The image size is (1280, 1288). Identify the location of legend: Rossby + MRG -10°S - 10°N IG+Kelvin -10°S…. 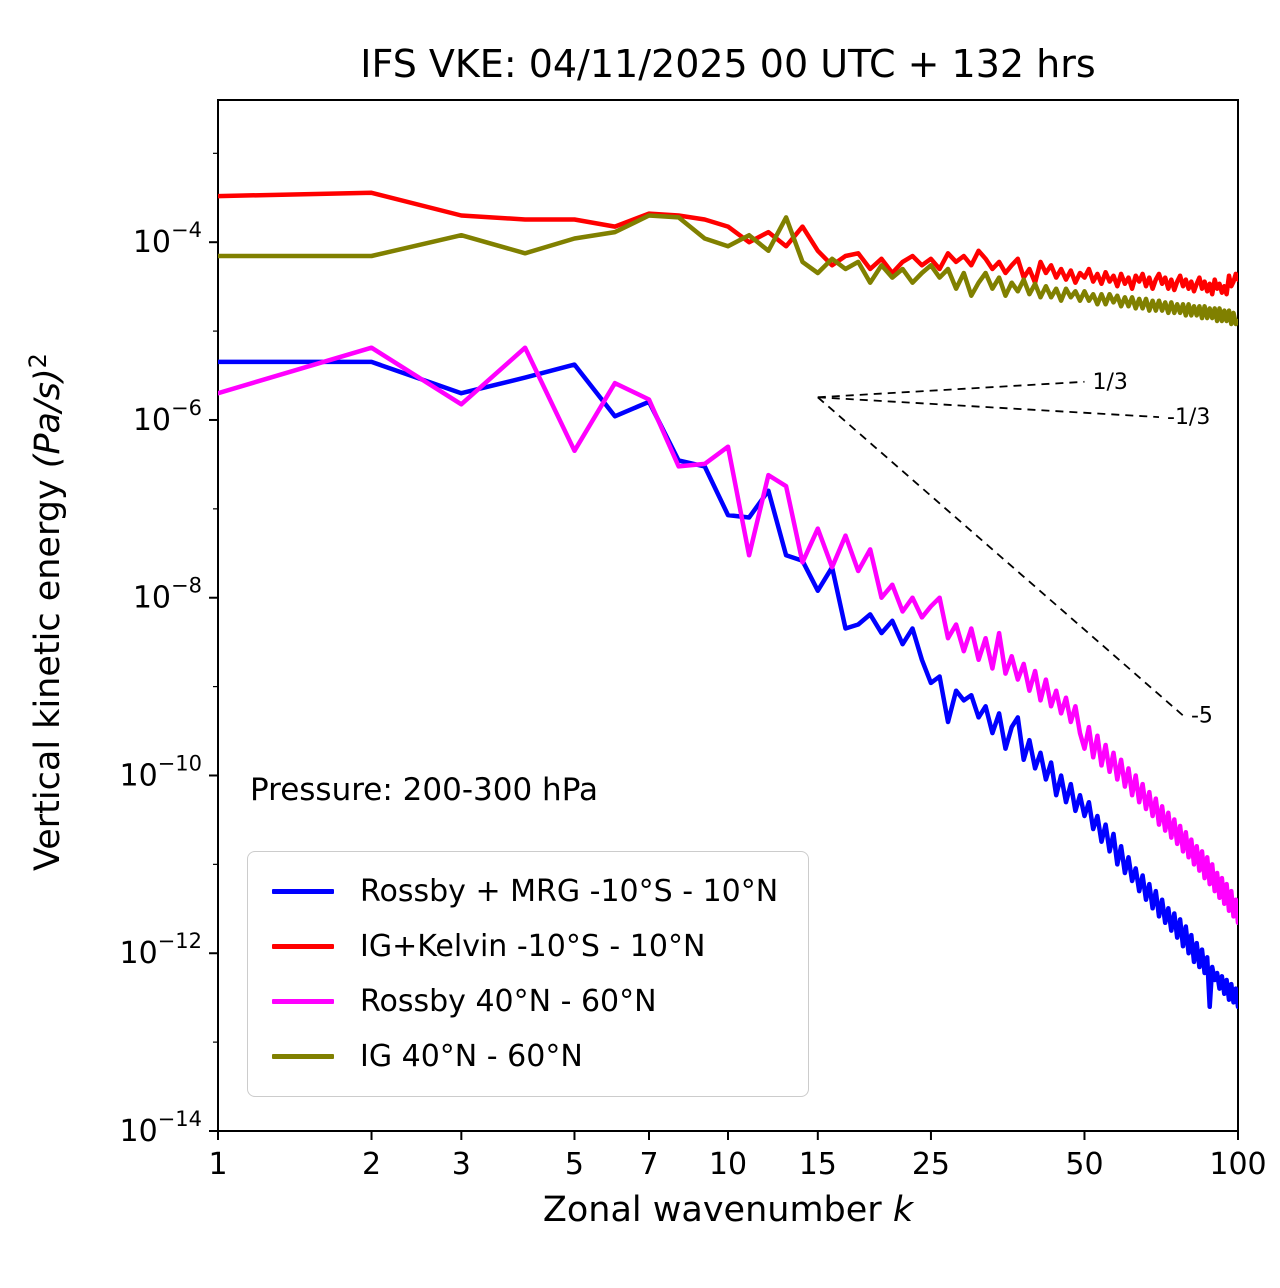
(528, 974).